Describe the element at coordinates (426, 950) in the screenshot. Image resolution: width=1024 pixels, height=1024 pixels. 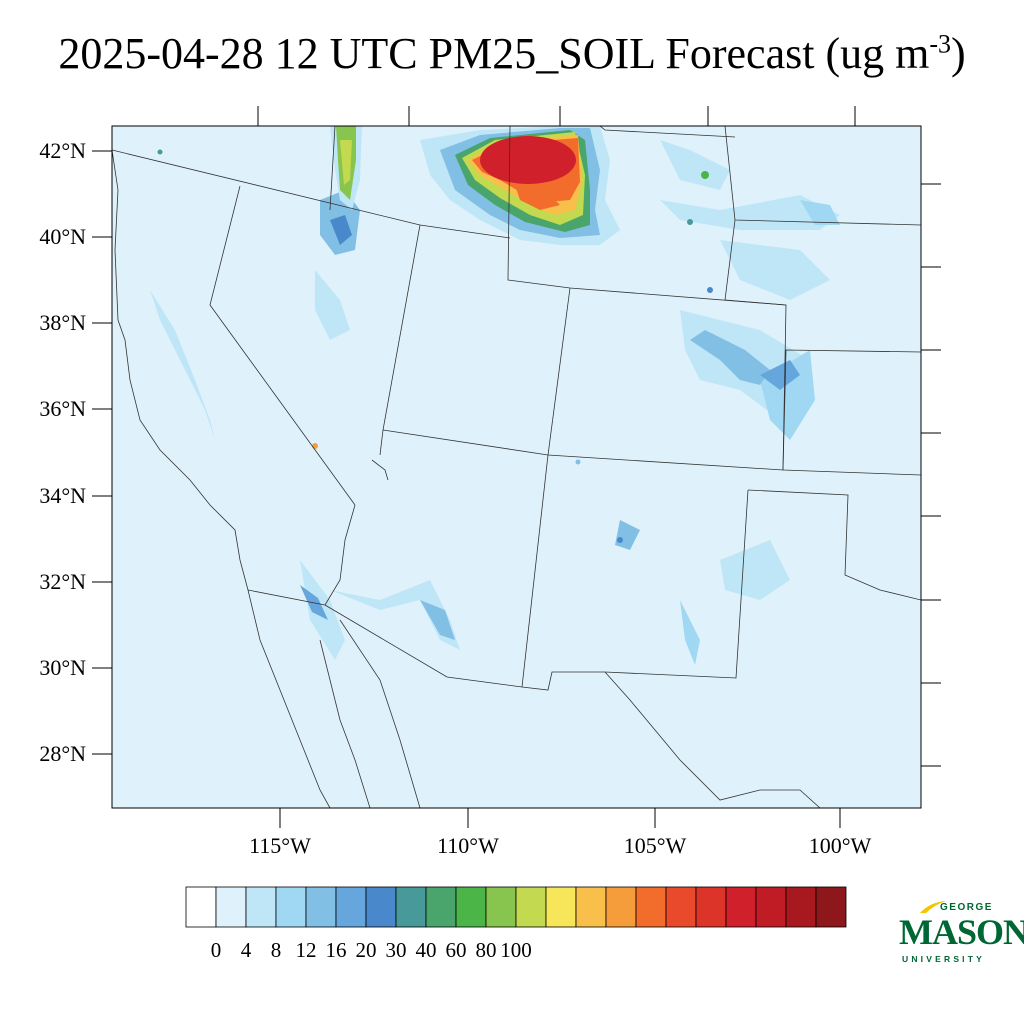
I see `colorbar-label: 40` at that location.